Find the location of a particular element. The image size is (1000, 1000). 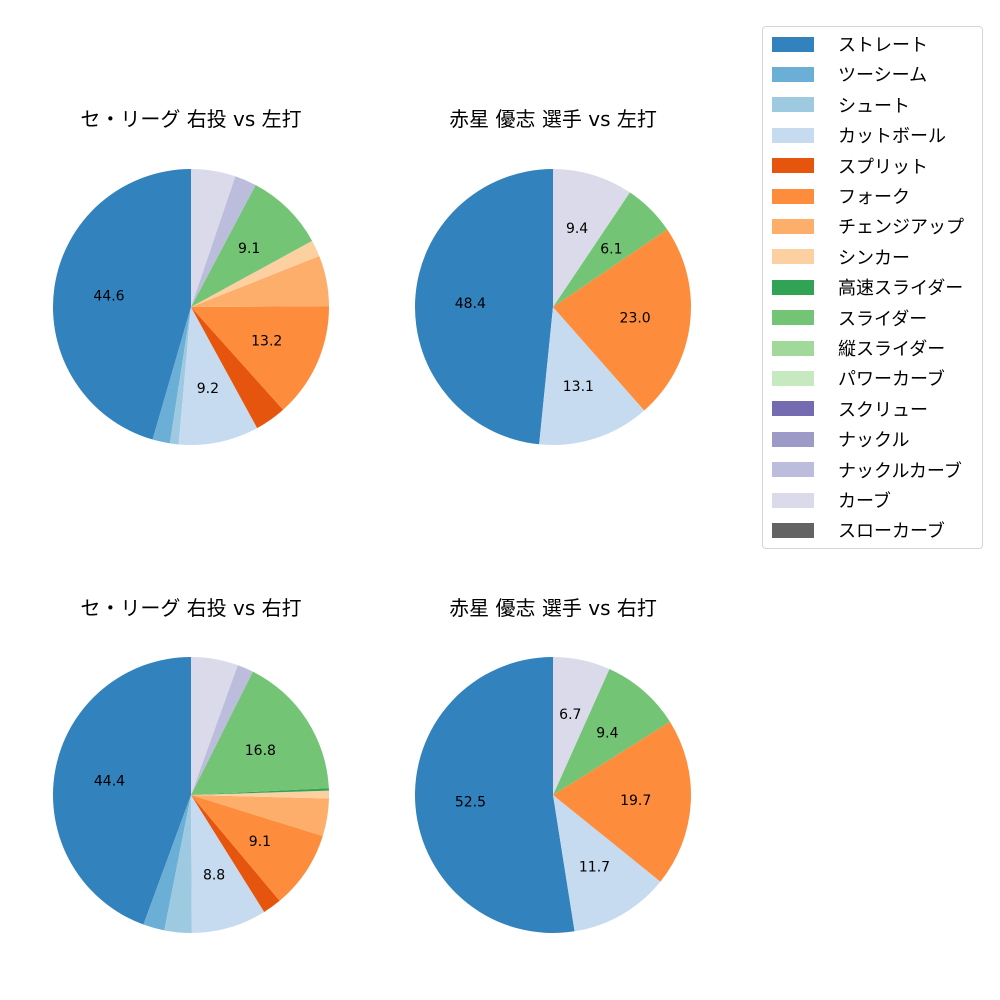

legend-label: ナックルカーブ is located at coordinates (900, 471).